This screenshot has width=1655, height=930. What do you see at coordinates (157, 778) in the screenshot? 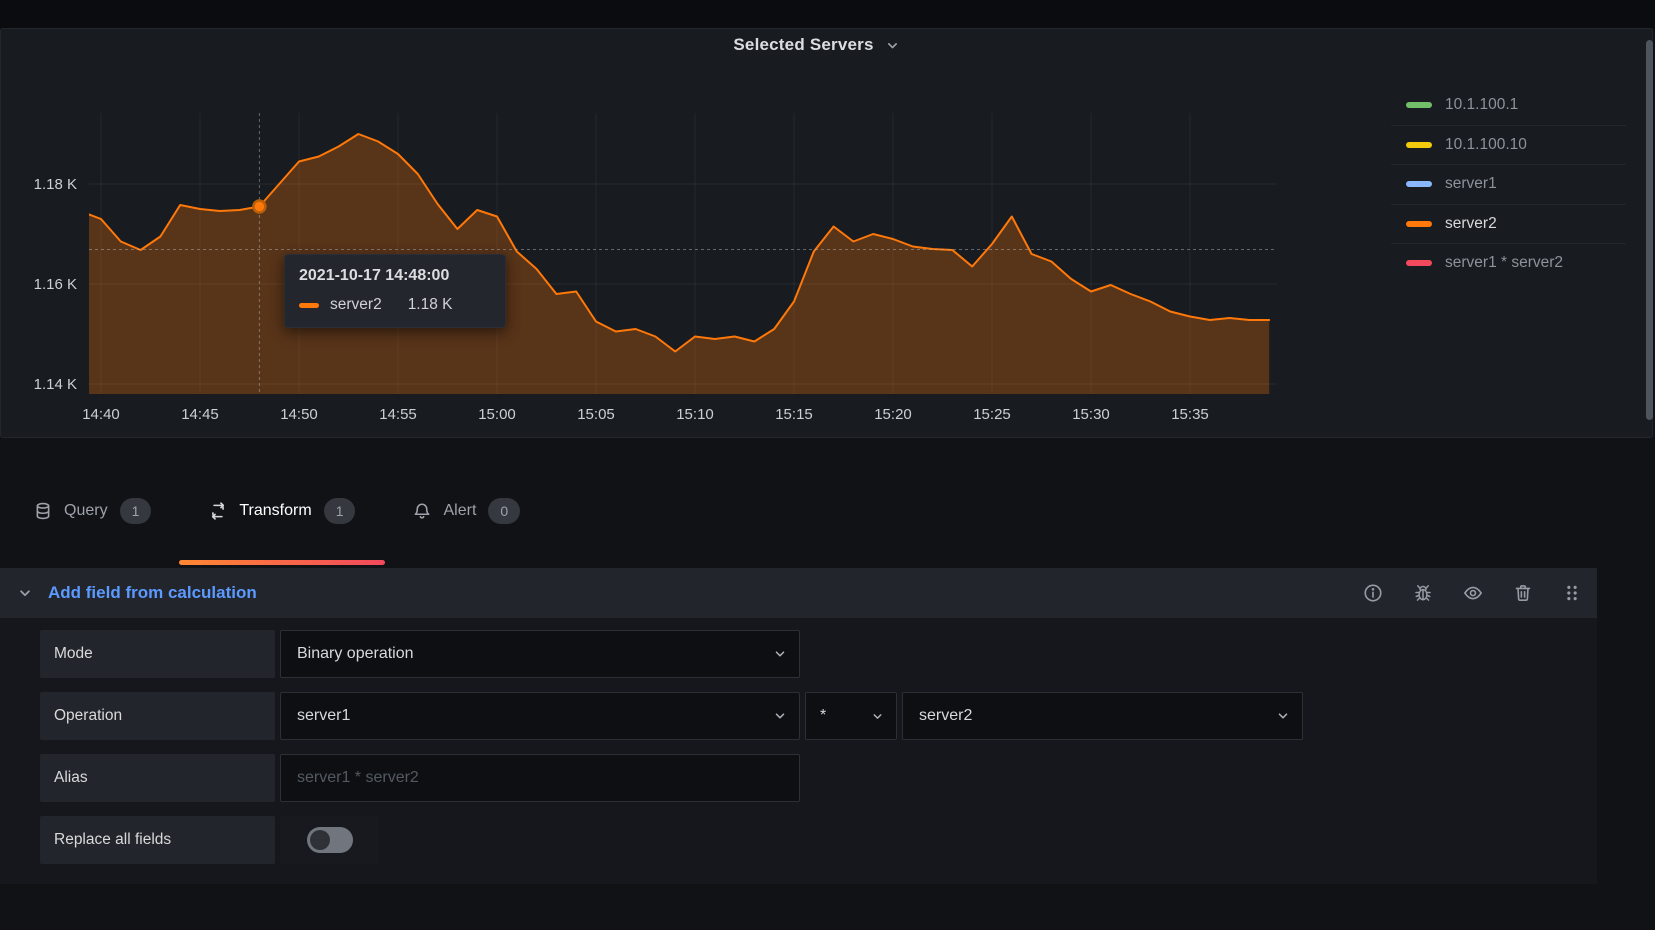
I see `alias-label: Alias` at bounding box center [157, 778].